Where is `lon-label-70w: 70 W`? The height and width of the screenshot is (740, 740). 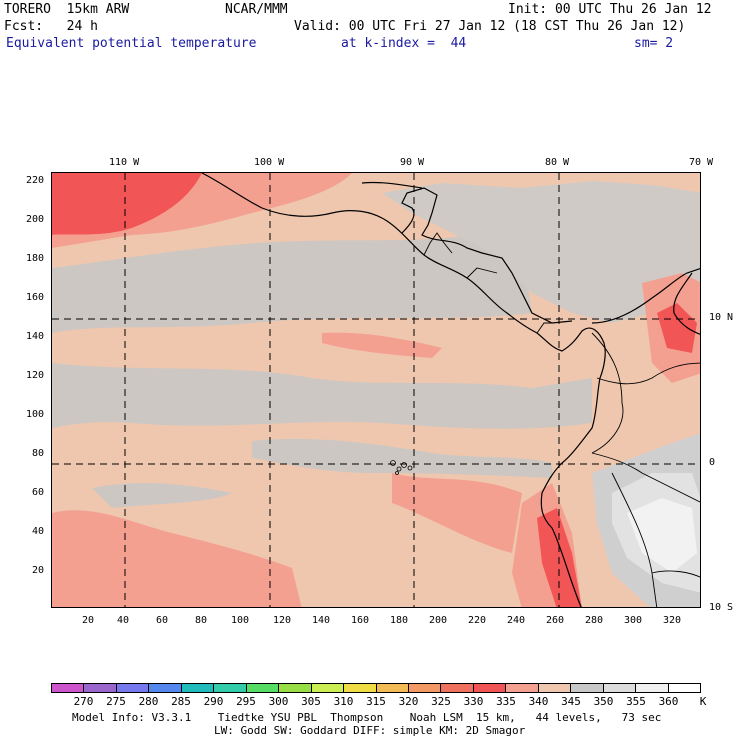 lon-label-70w: 70 W is located at coordinates (701, 162).